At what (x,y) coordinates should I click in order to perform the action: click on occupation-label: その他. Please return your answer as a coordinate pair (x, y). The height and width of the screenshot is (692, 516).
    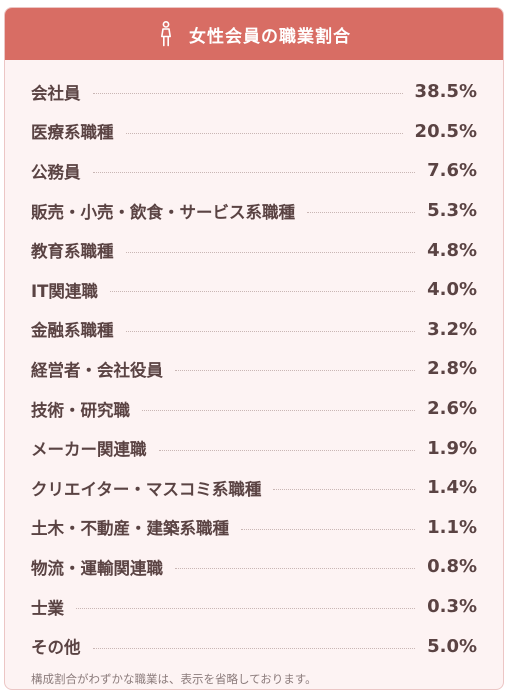
    Looking at the image, I should click on (56, 648).